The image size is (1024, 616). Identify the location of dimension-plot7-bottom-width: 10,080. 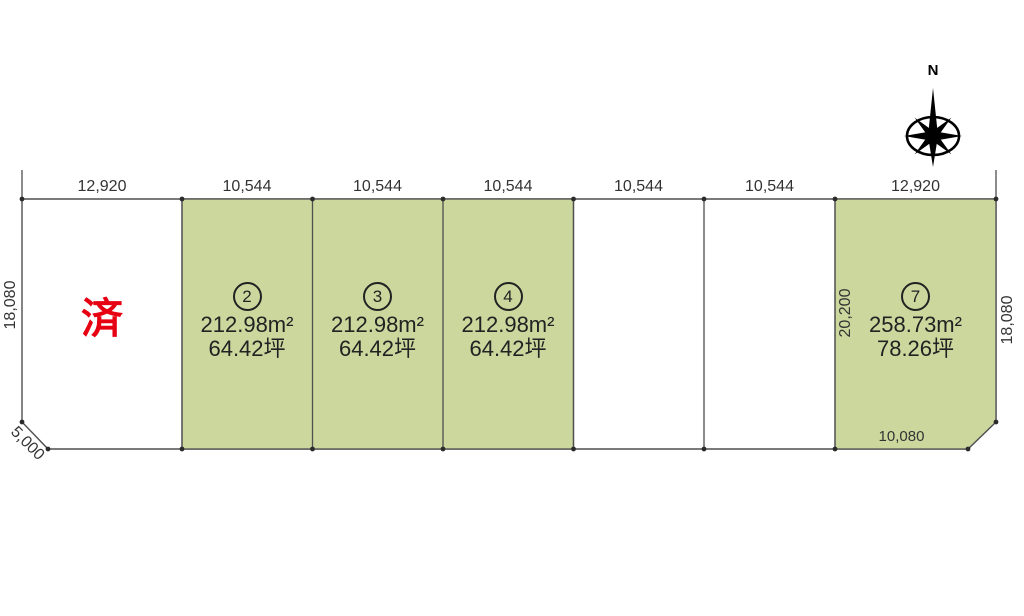
(901, 436).